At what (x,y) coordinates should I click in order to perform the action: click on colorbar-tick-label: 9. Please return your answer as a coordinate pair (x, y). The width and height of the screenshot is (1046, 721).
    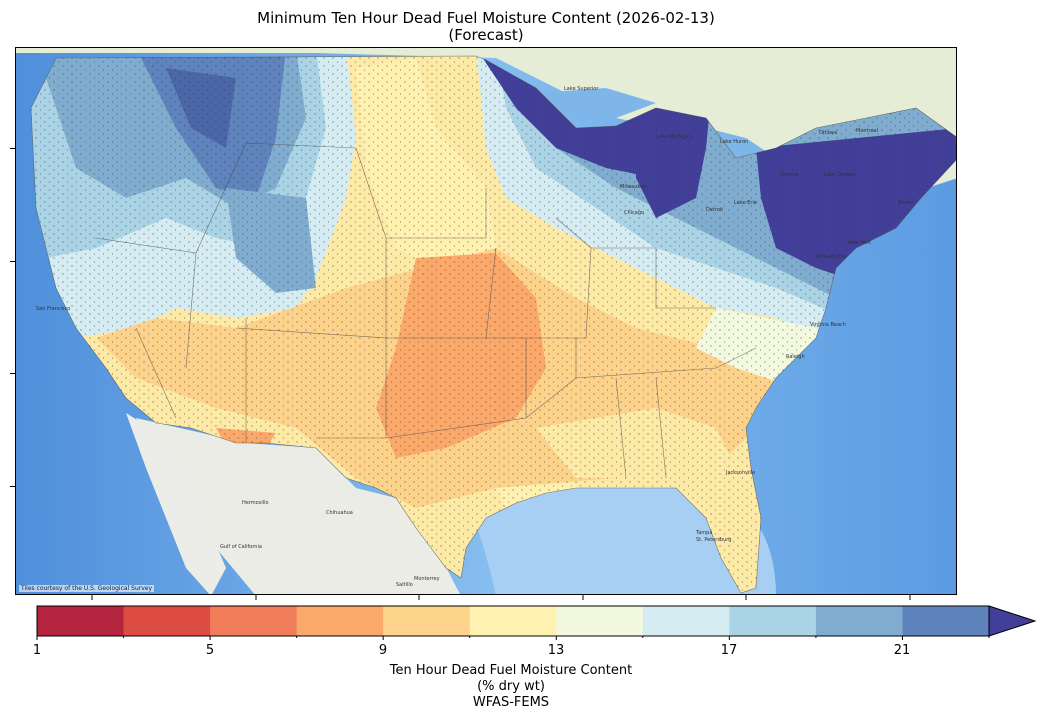
    Looking at the image, I should click on (383, 650).